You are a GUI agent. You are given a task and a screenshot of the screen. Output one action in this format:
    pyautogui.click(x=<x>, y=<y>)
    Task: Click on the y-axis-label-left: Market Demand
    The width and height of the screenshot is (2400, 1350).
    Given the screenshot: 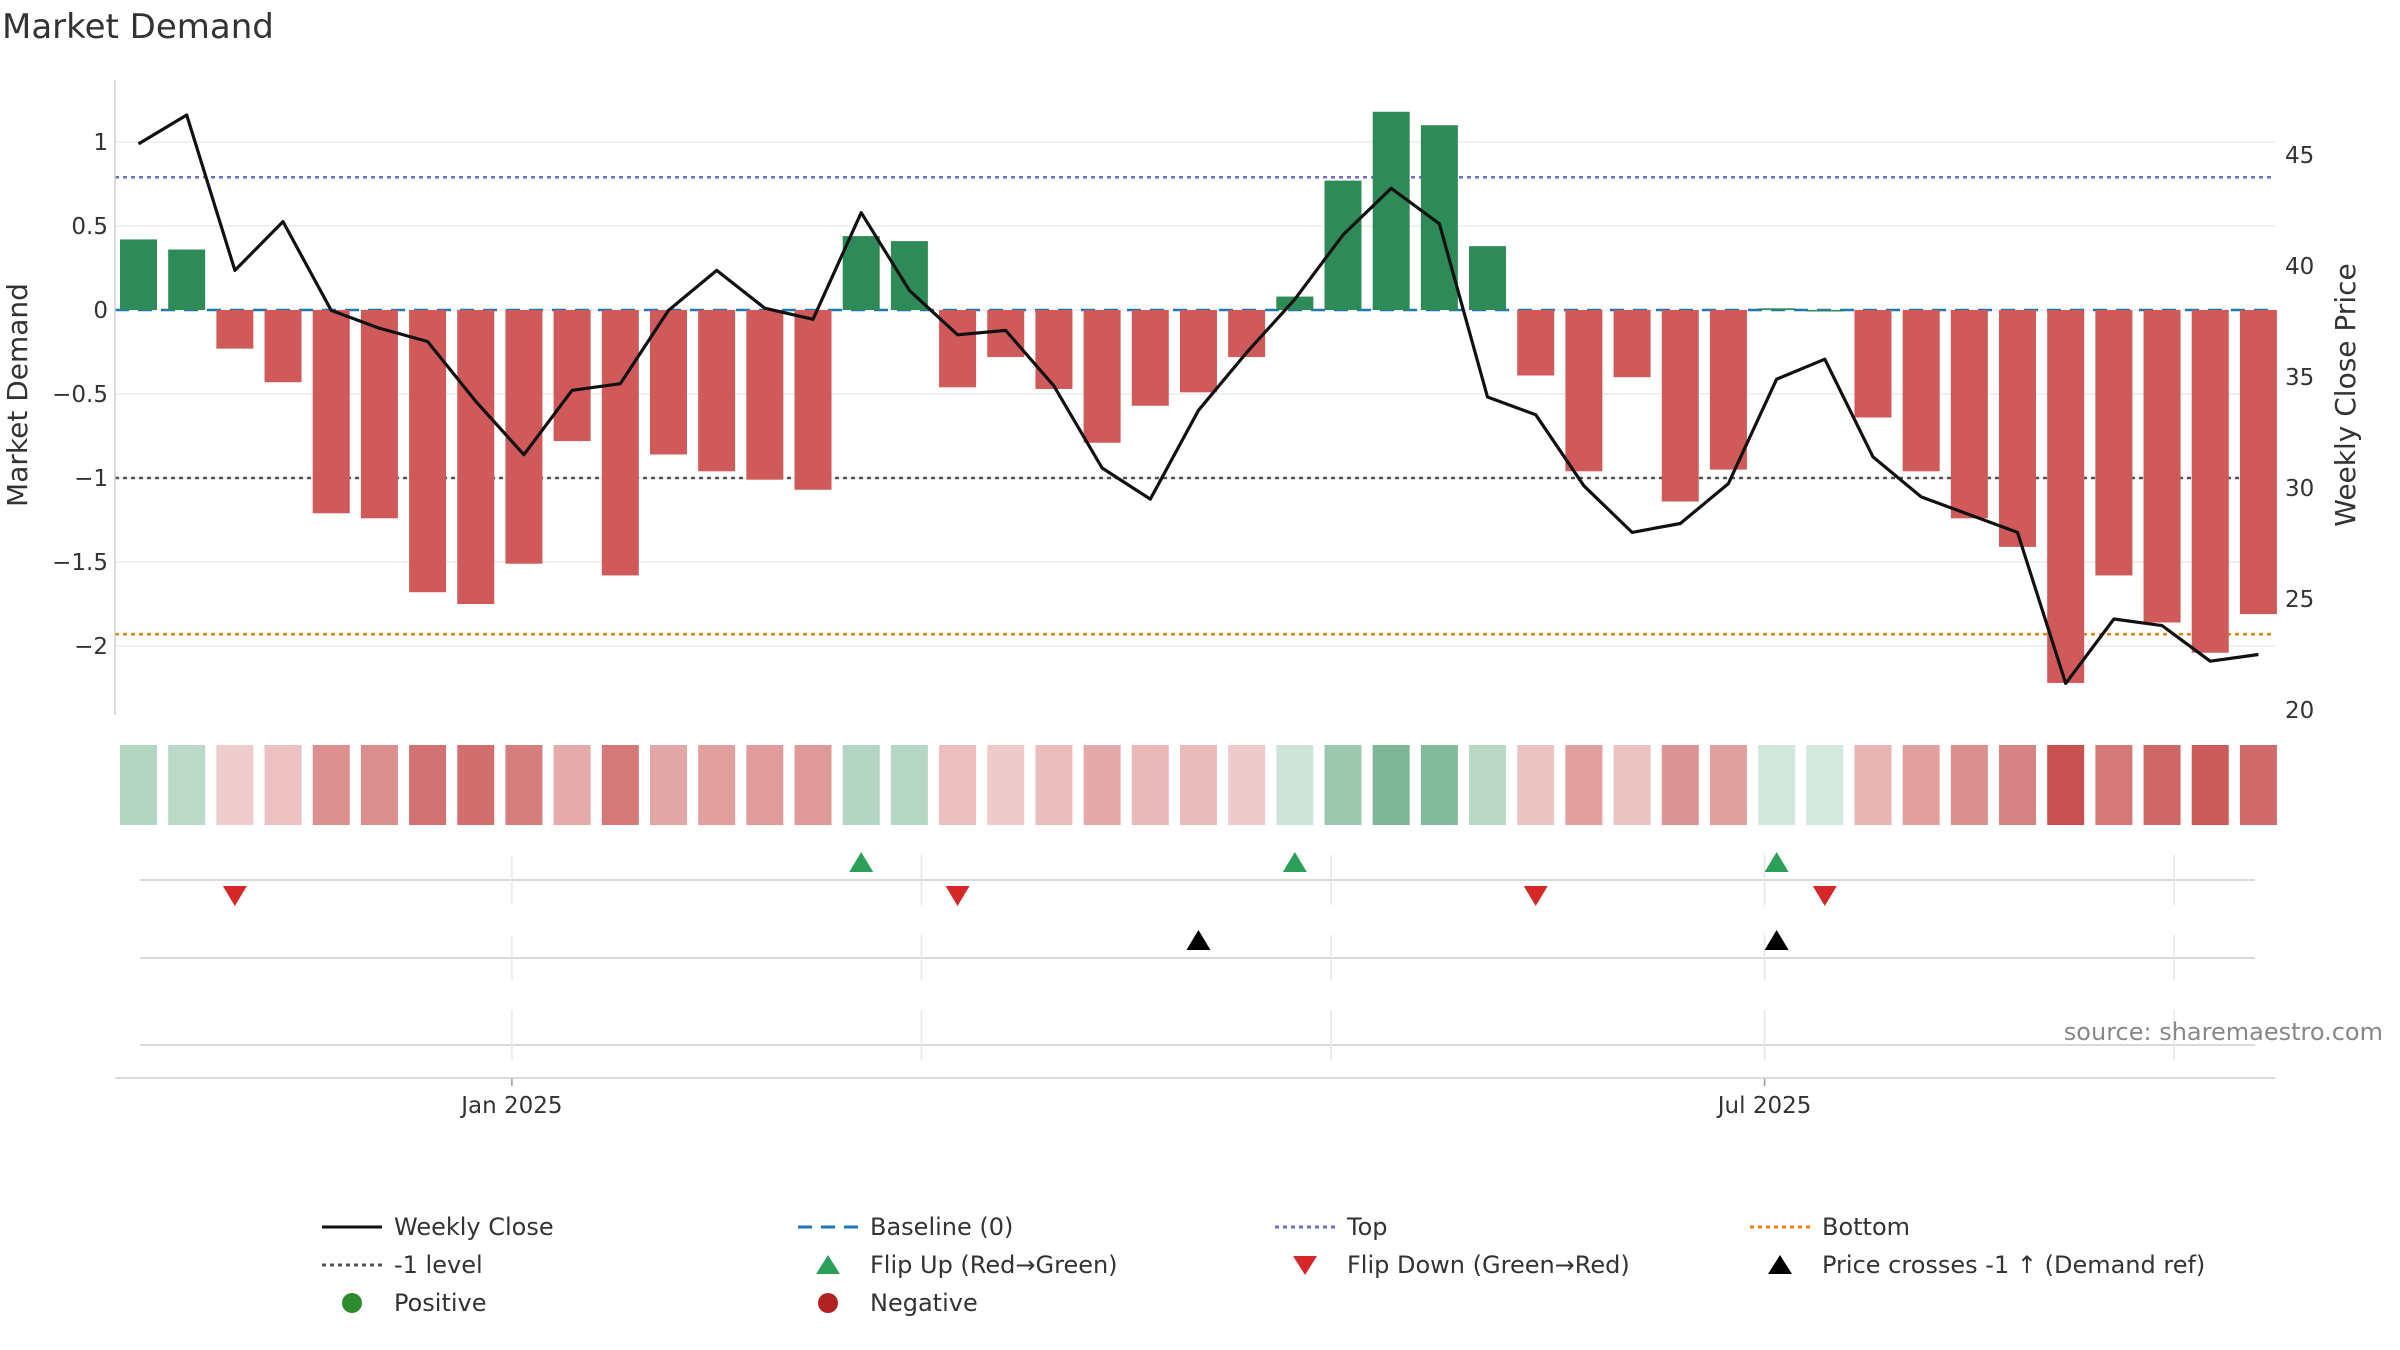 What is the action you would take?
    pyautogui.click(x=17, y=395)
    